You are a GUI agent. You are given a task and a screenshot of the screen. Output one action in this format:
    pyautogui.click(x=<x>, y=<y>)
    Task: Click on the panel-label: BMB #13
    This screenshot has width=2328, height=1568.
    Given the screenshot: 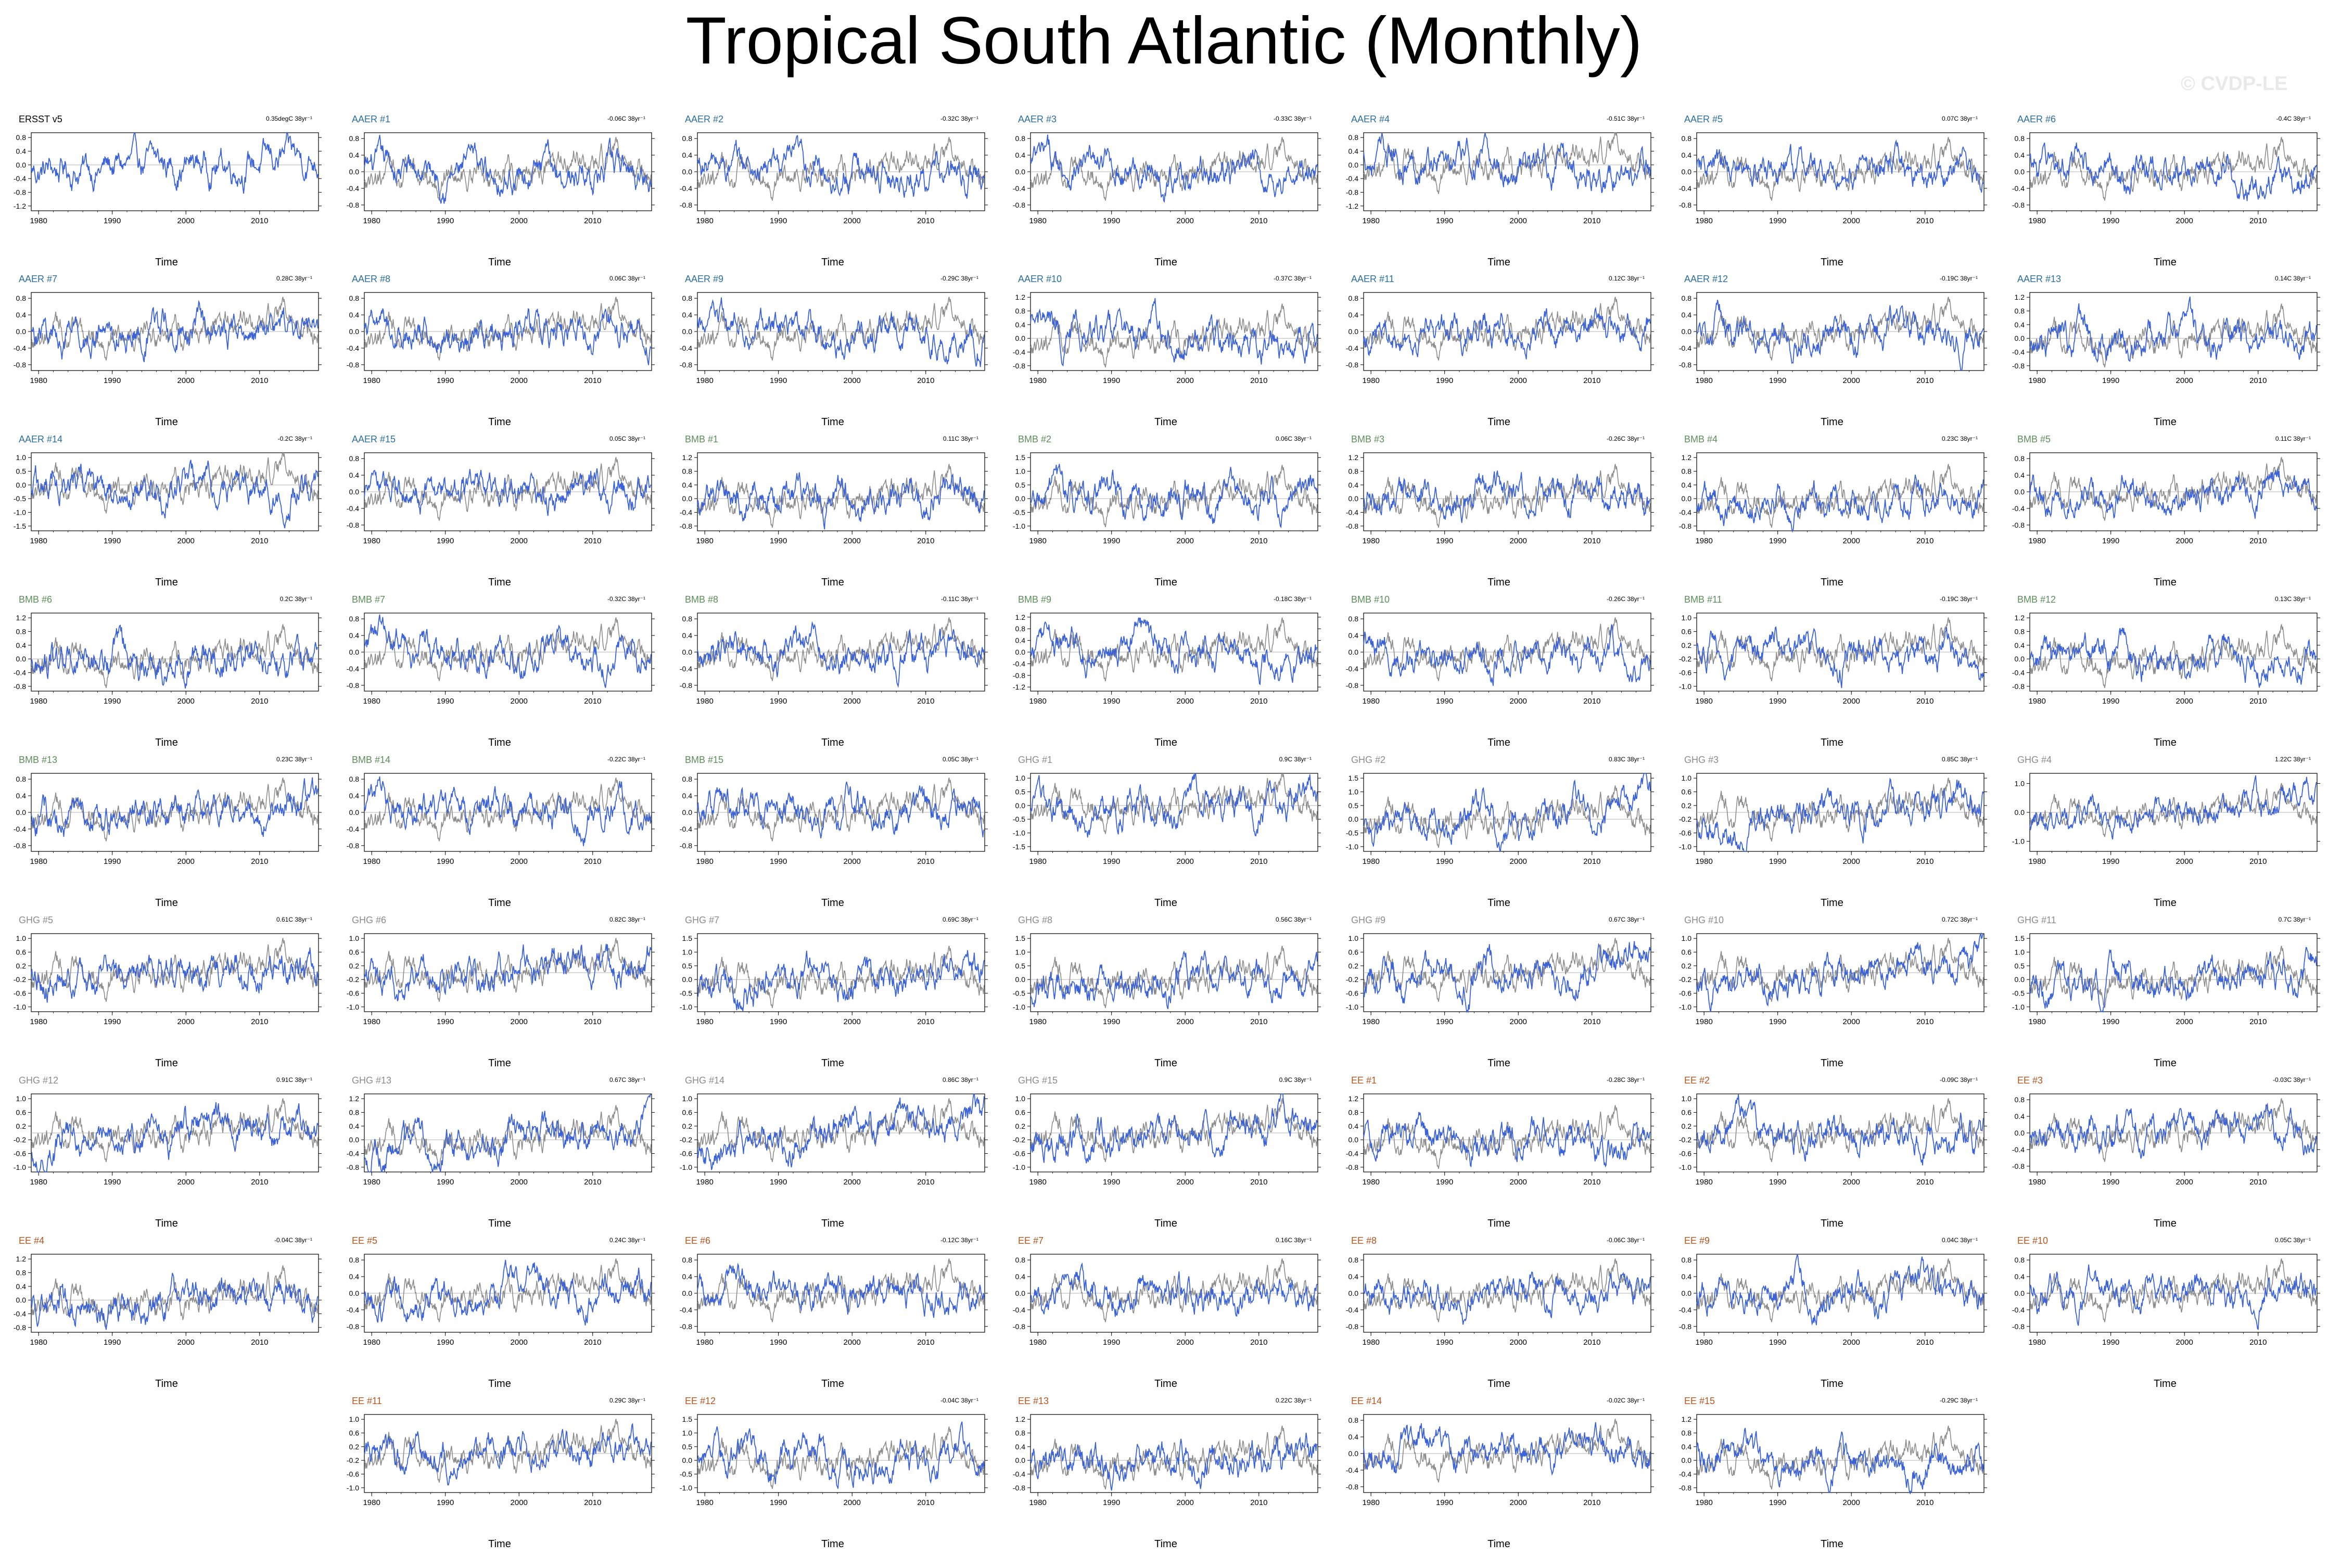 What is the action you would take?
    pyautogui.click(x=38, y=760)
    